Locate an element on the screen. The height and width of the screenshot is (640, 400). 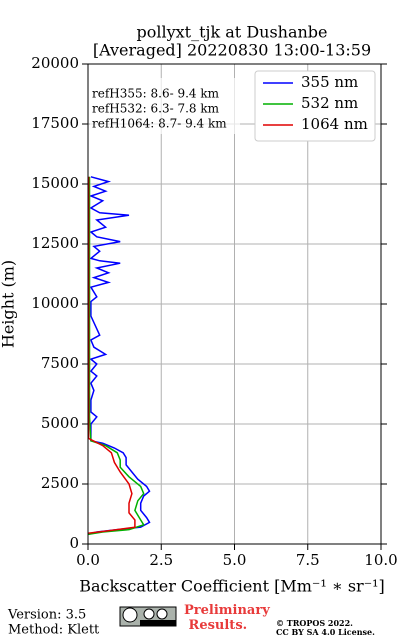
annotation: refH1064: 8.7- 9.4 km is located at coordinates (159, 124).